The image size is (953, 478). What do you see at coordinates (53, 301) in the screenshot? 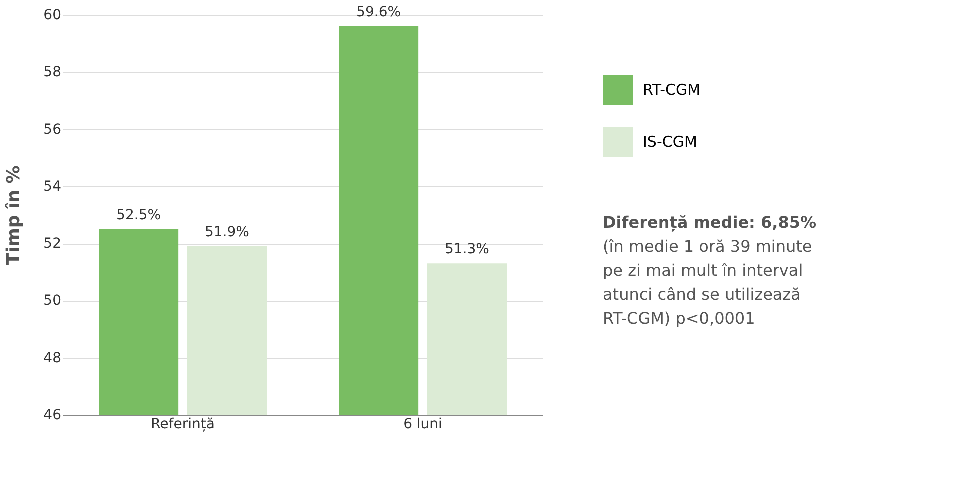
I see `y-tick-label: 50` at bounding box center [53, 301].